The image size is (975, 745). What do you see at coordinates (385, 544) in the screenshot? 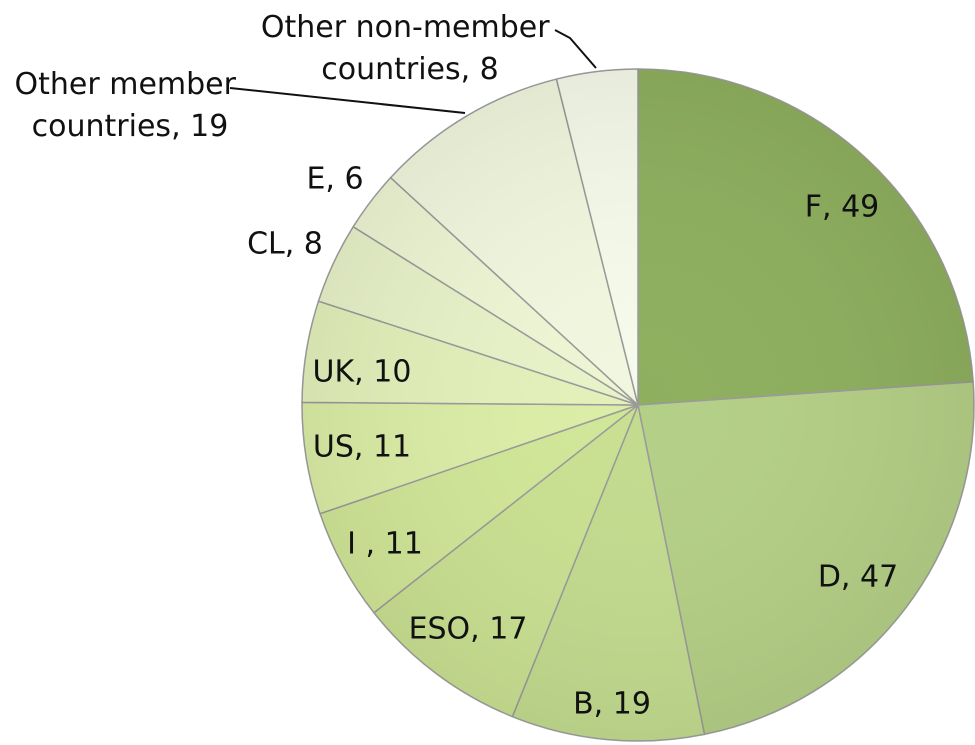
I see `data-label: I , 11` at bounding box center [385, 544].